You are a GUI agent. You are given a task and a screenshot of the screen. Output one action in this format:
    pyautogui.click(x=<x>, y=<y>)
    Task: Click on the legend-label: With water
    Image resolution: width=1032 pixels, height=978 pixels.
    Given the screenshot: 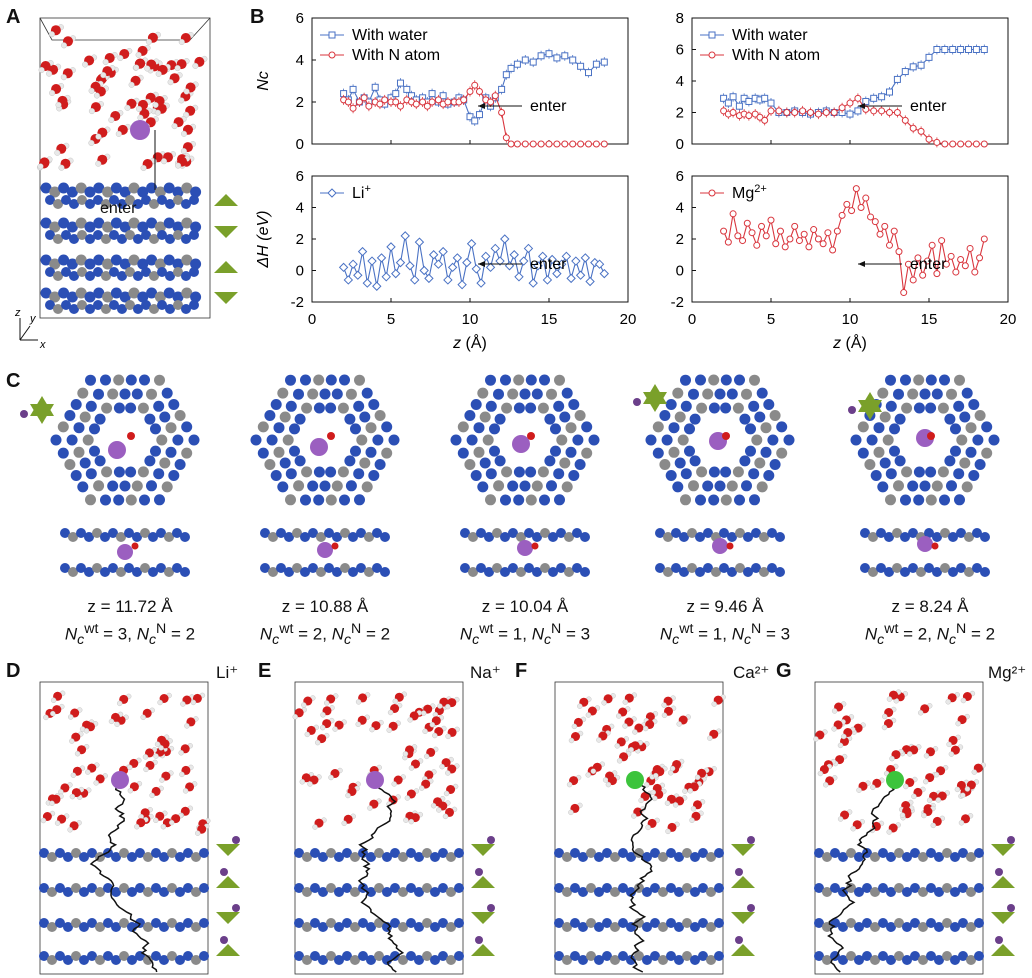 What is the action you would take?
    pyautogui.click(x=770, y=35)
    